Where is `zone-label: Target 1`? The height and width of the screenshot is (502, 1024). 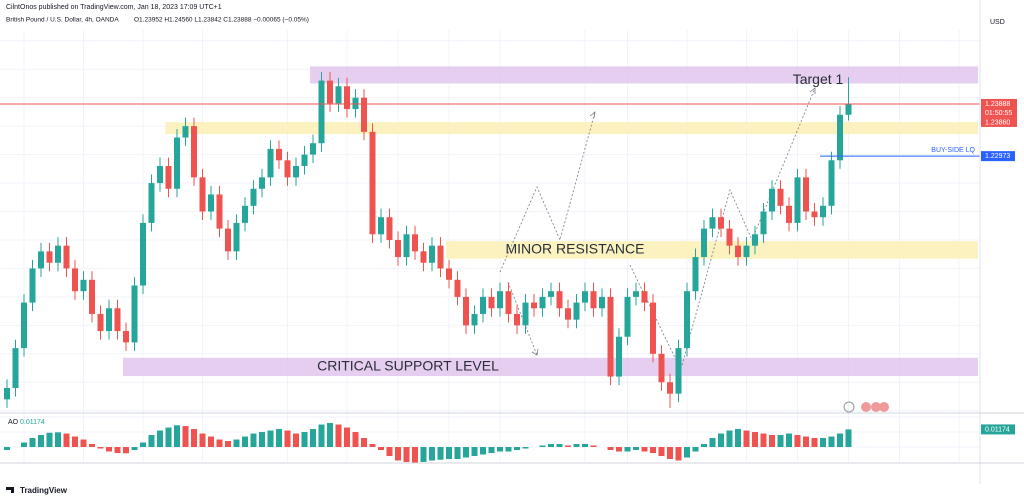
zone-label: Target 1 is located at coordinates (818, 79).